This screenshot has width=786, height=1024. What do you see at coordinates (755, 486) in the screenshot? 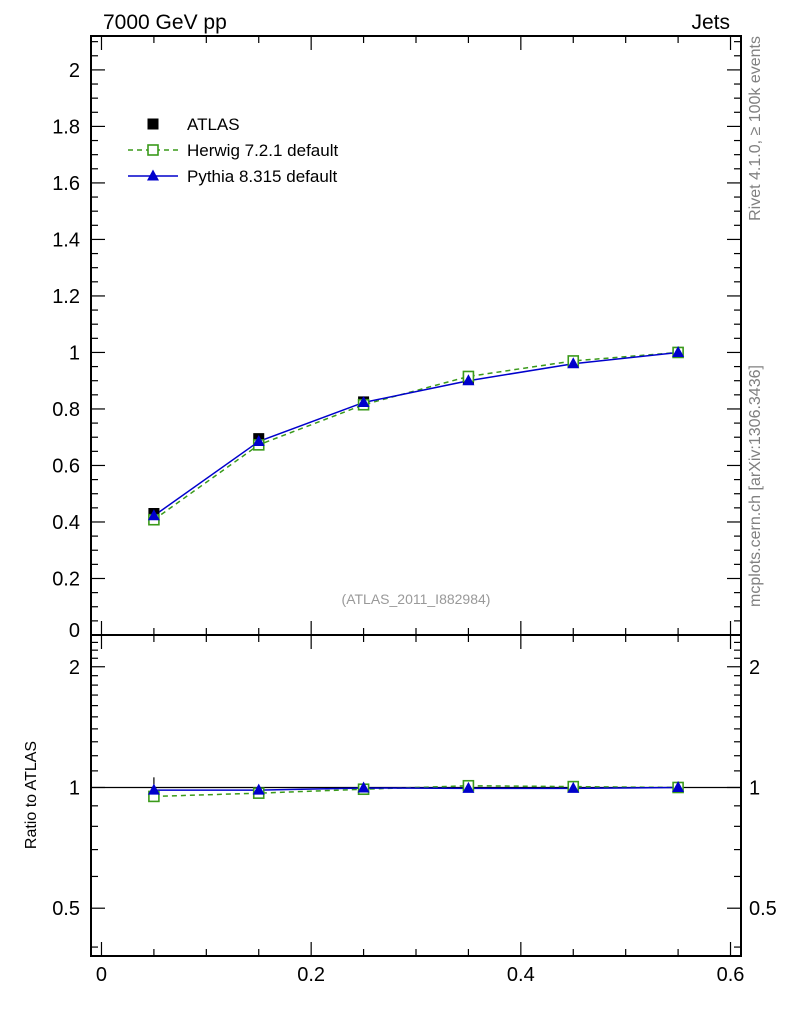
I see `mcplots-source-label: mcplots.cern.ch [arXiv:1306.3436]` at bounding box center [755, 486].